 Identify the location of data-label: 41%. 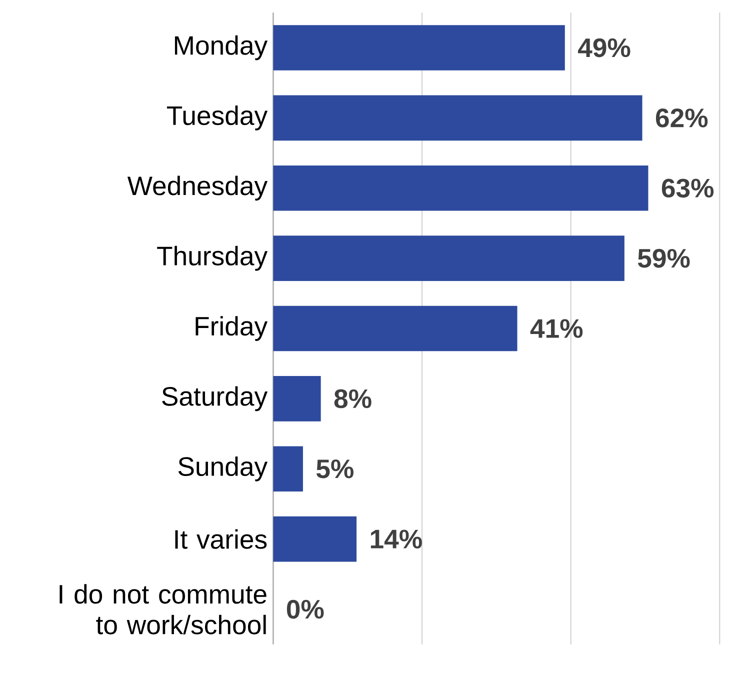
(556, 328).